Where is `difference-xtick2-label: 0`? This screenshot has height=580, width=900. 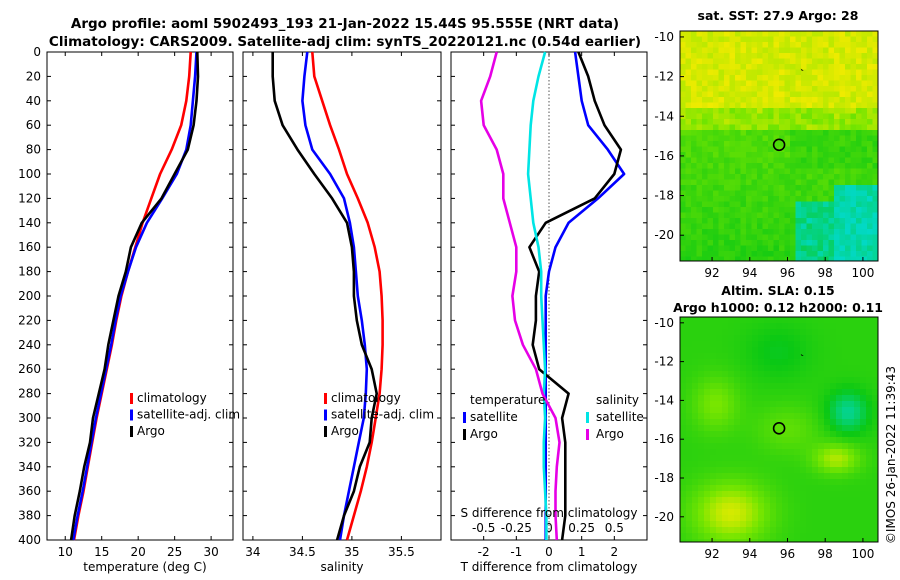 difference-xtick2-label: 0 is located at coordinates (549, 528).